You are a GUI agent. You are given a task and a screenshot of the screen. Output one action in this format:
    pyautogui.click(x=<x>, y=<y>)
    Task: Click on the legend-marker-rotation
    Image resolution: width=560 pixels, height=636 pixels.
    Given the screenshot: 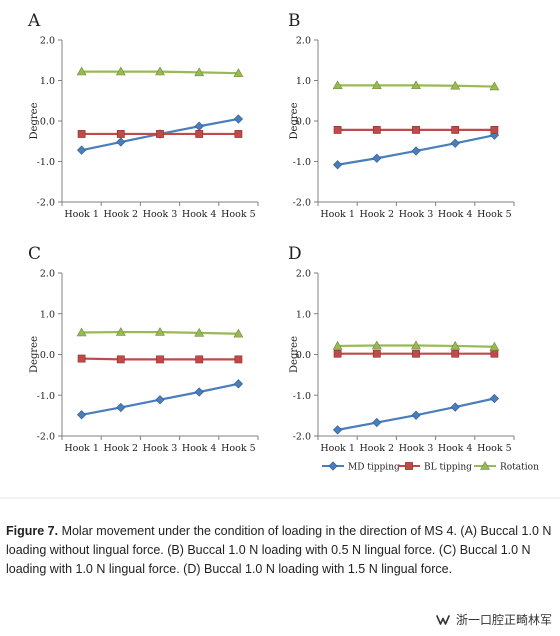 What is the action you would take?
    pyautogui.click(x=485, y=465)
    